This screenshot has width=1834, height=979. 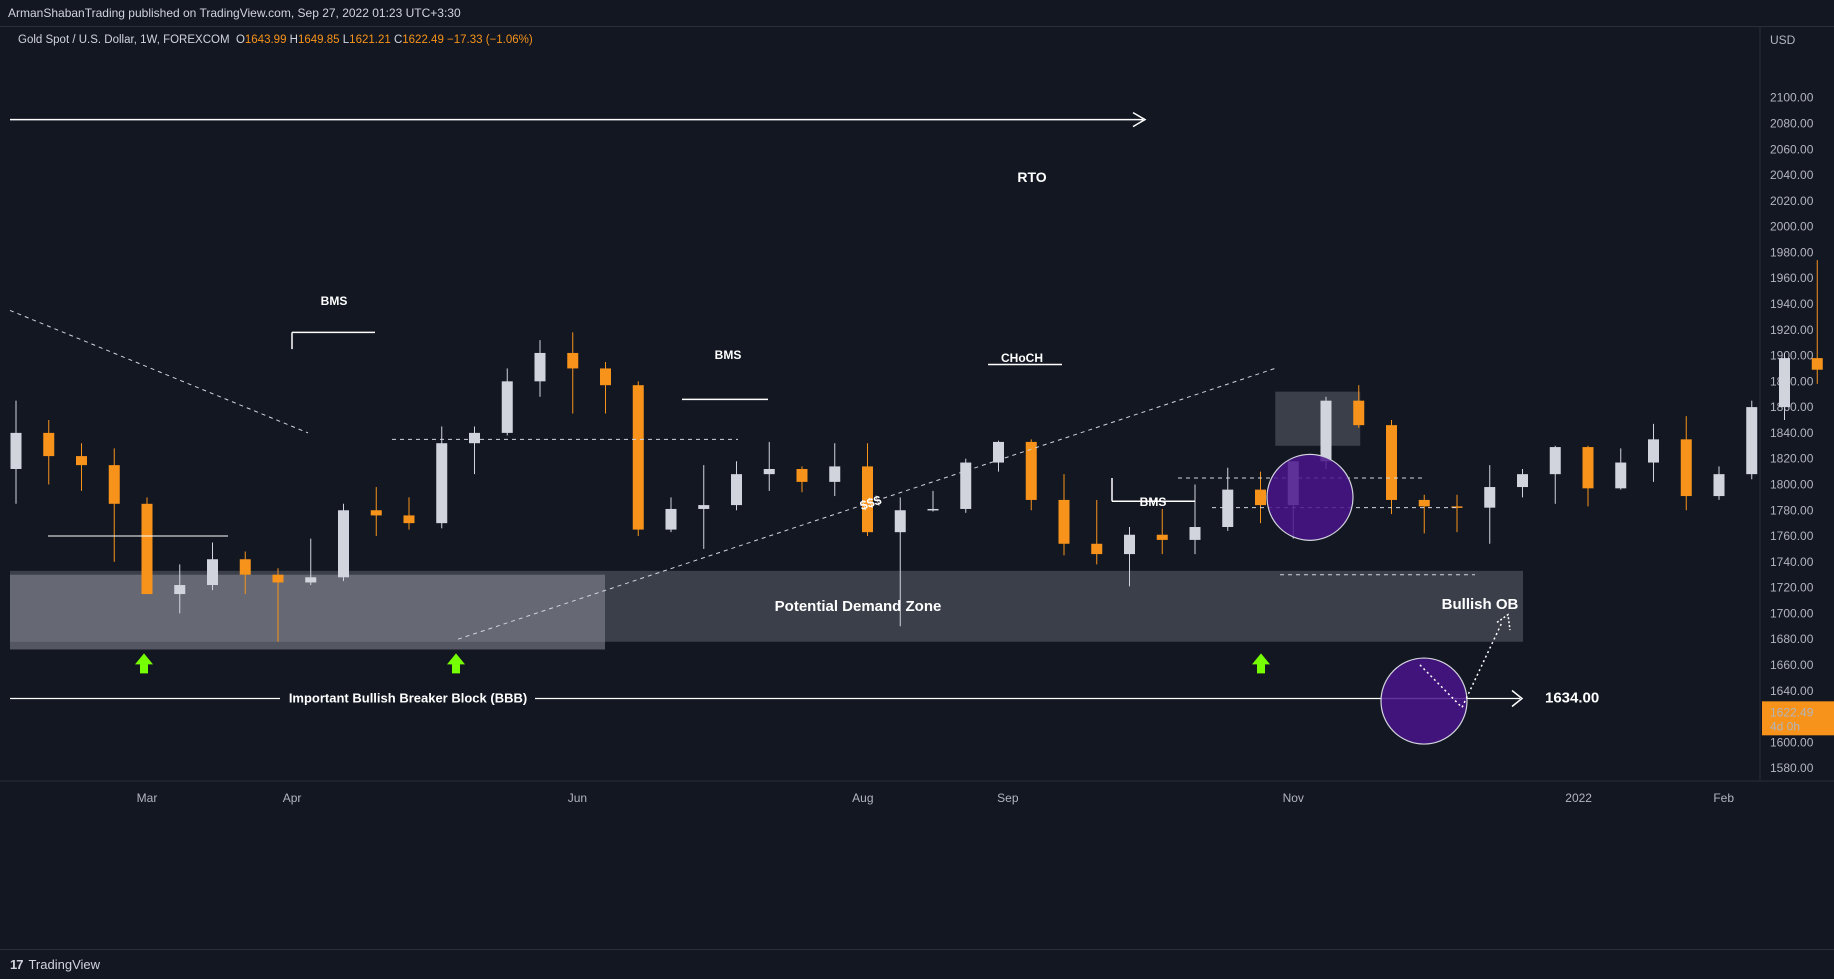 What do you see at coordinates (147, 798) in the screenshot?
I see `time-tick-label: Mar` at bounding box center [147, 798].